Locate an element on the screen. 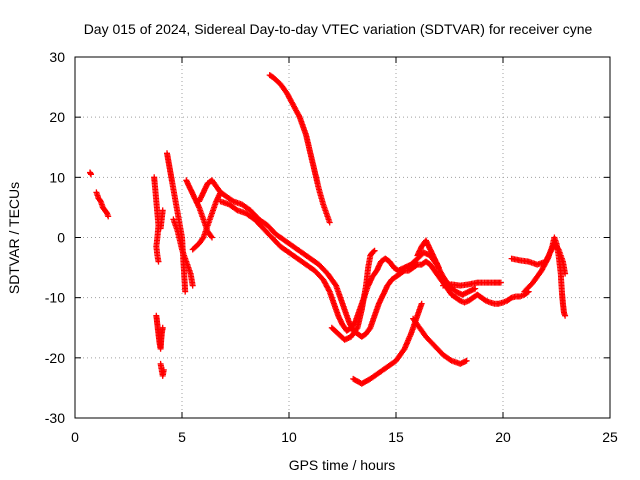 This screenshot has height=480, width=640. y-tick-label: -30 is located at coordinates (55, 418).